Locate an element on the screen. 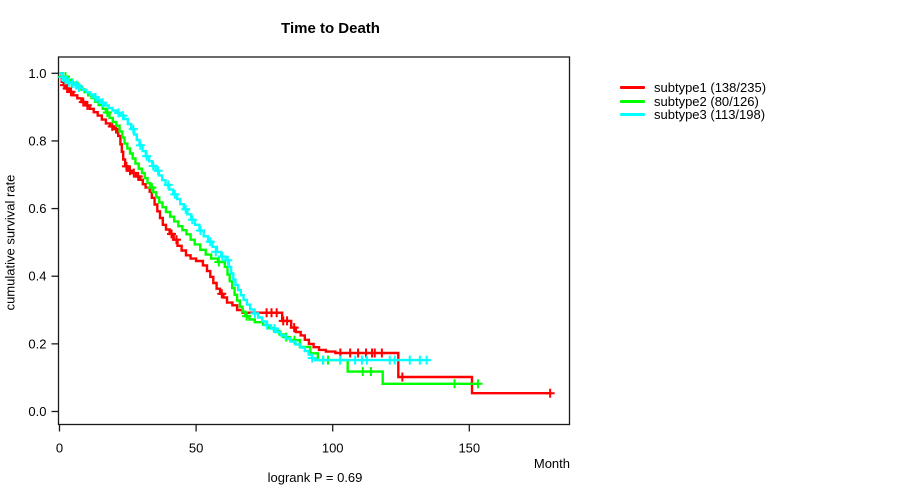 This screenshot has height=500, width=900. x-axis-tick-label: 0 is located at coordinates (59, 448).